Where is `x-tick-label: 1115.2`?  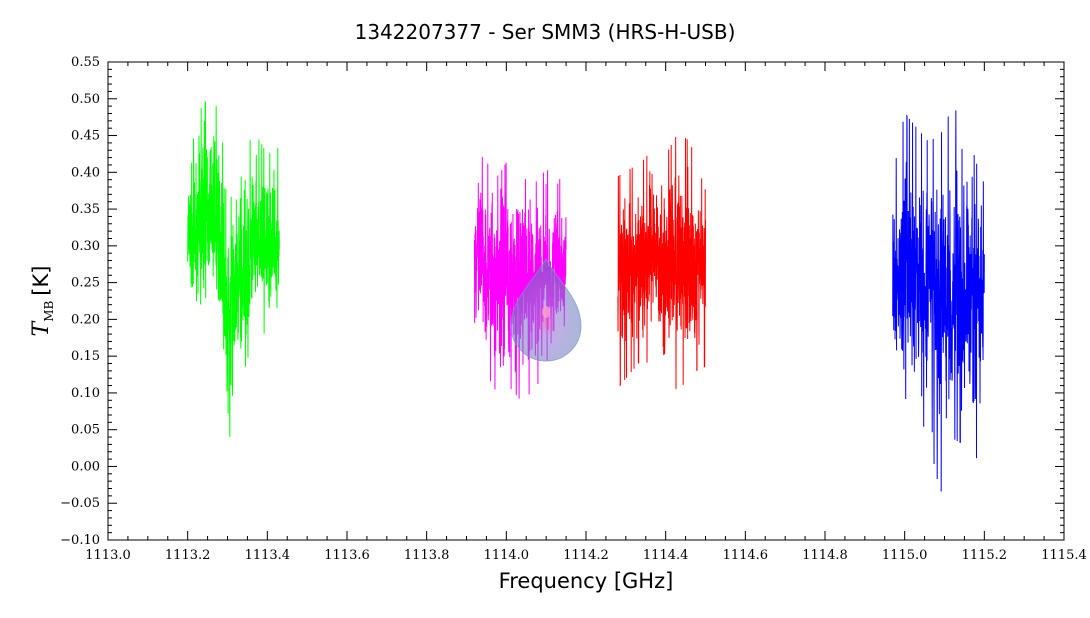
x-tick-label: 1115.2 is located at coordinates (985, 555).